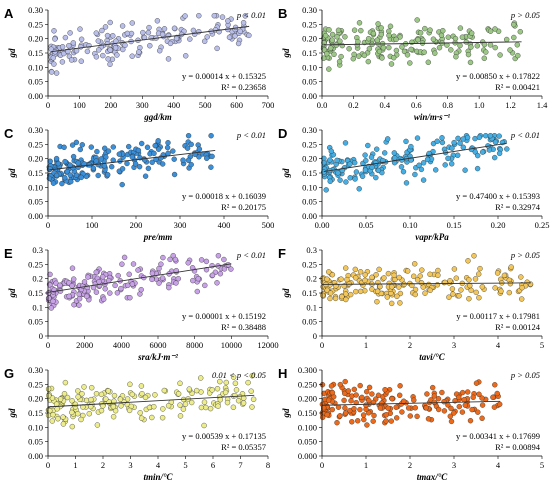  I want to click on x-tick-label: 1, so click(366, 465).